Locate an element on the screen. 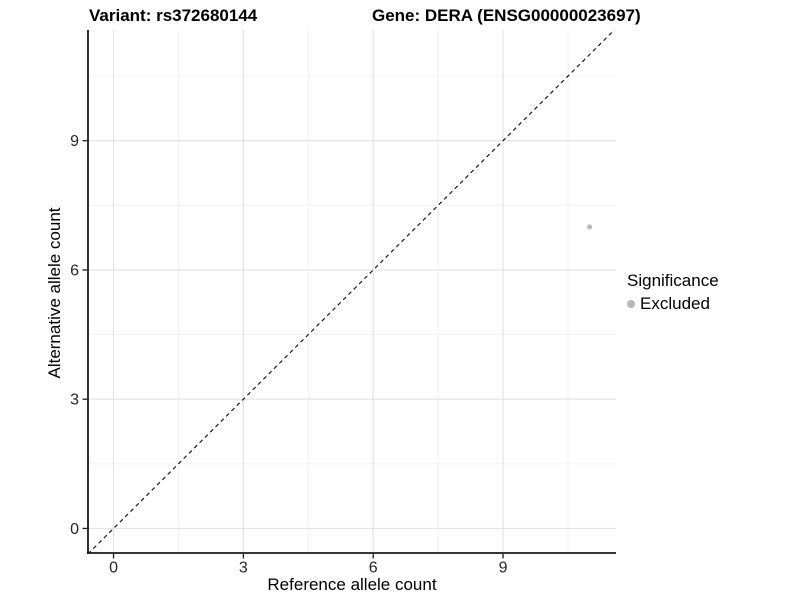  legend-point-icon is located at coordinates (631, 304).